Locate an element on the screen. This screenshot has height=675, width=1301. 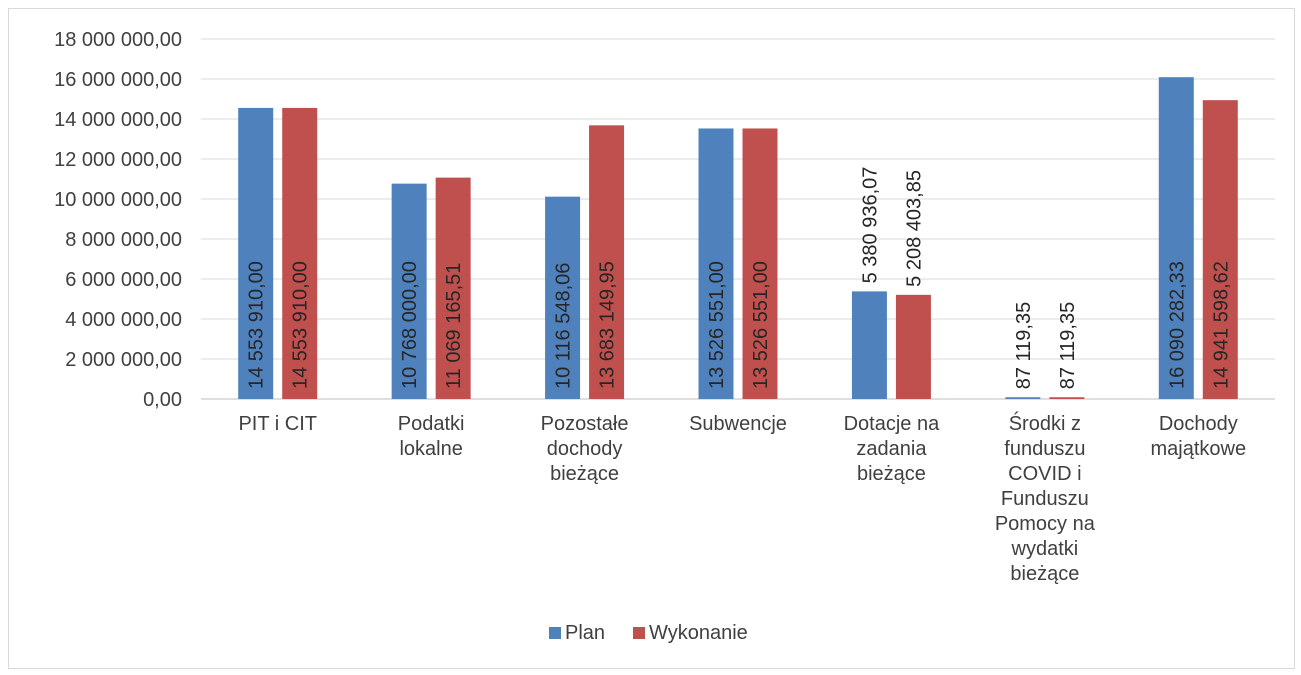
data-label: 10 116 548,06 is located at coordinates (564, 326).